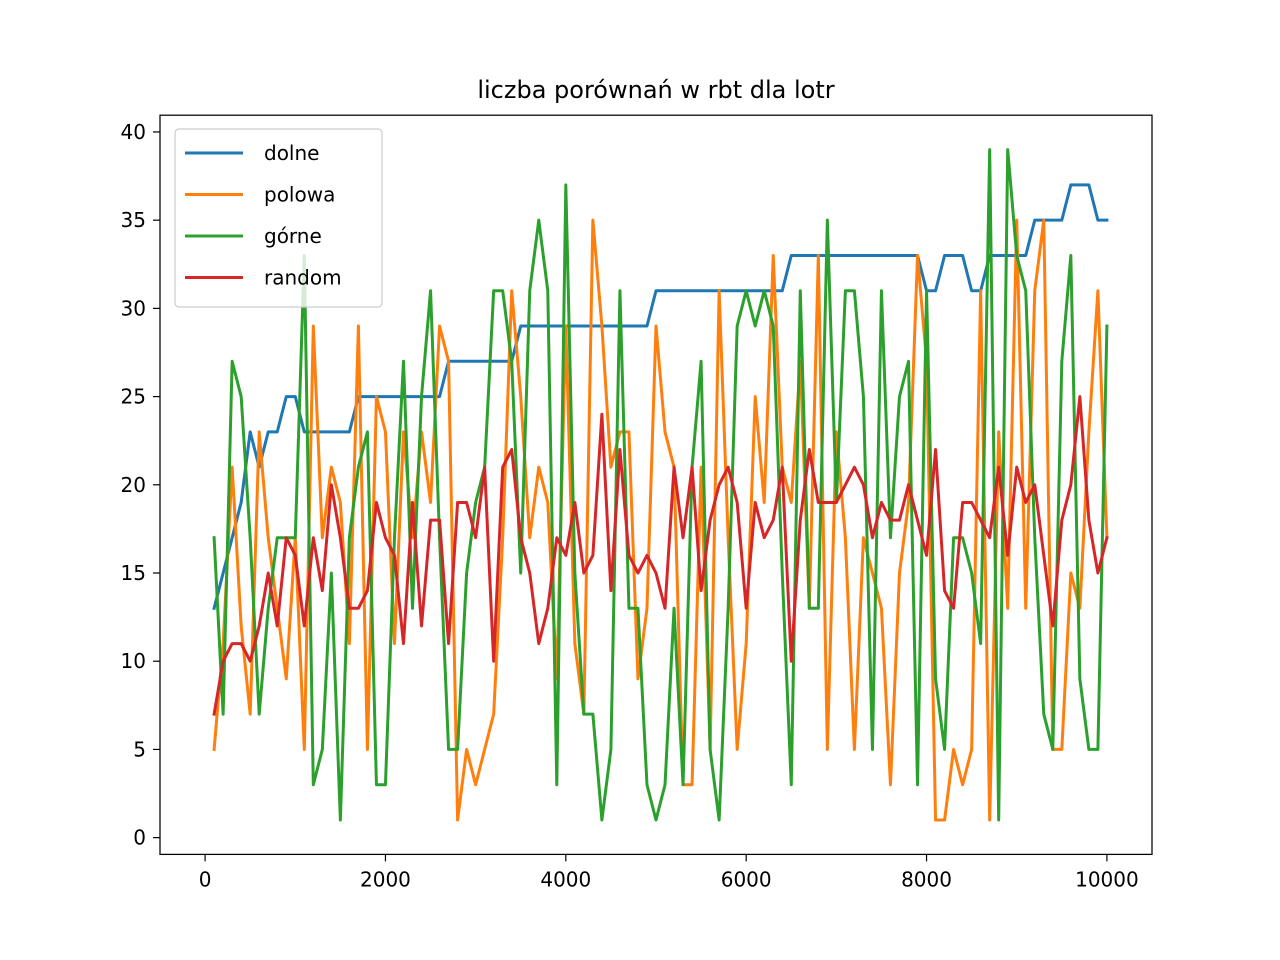 This screenshot has height=960, width=1280. Describe the element at coordinates (139, 749) in the screenshot. I see `y-tick-label: 5` at that location.